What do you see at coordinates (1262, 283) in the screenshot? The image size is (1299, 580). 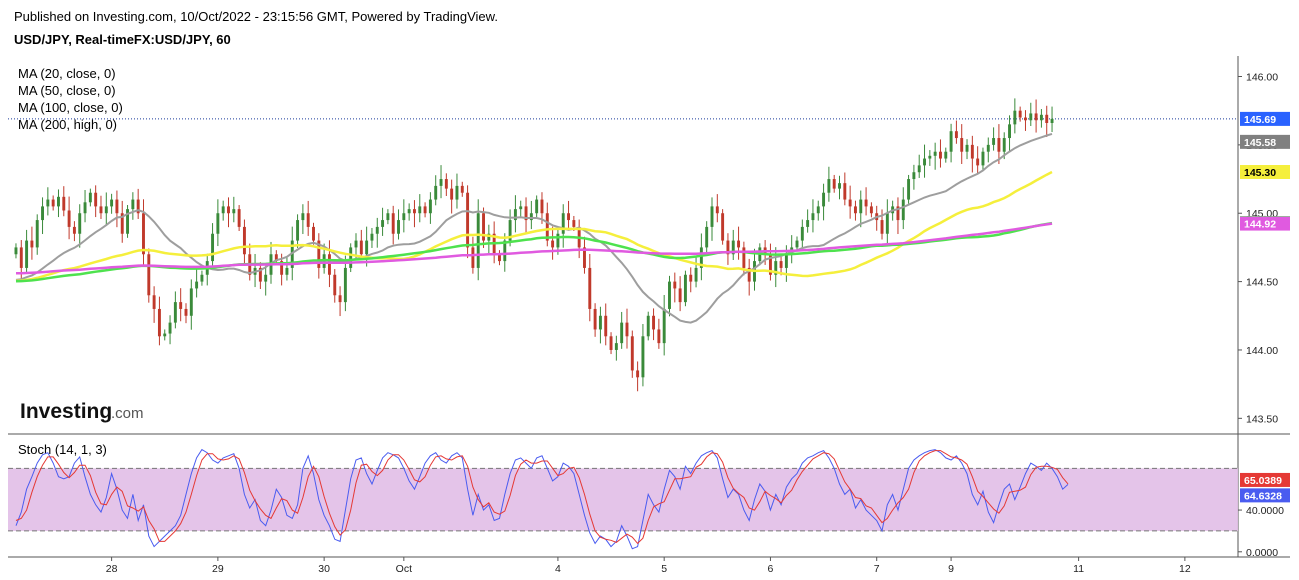 I see `price-tick-label: 144.50` at bounding box center [1262, 283].